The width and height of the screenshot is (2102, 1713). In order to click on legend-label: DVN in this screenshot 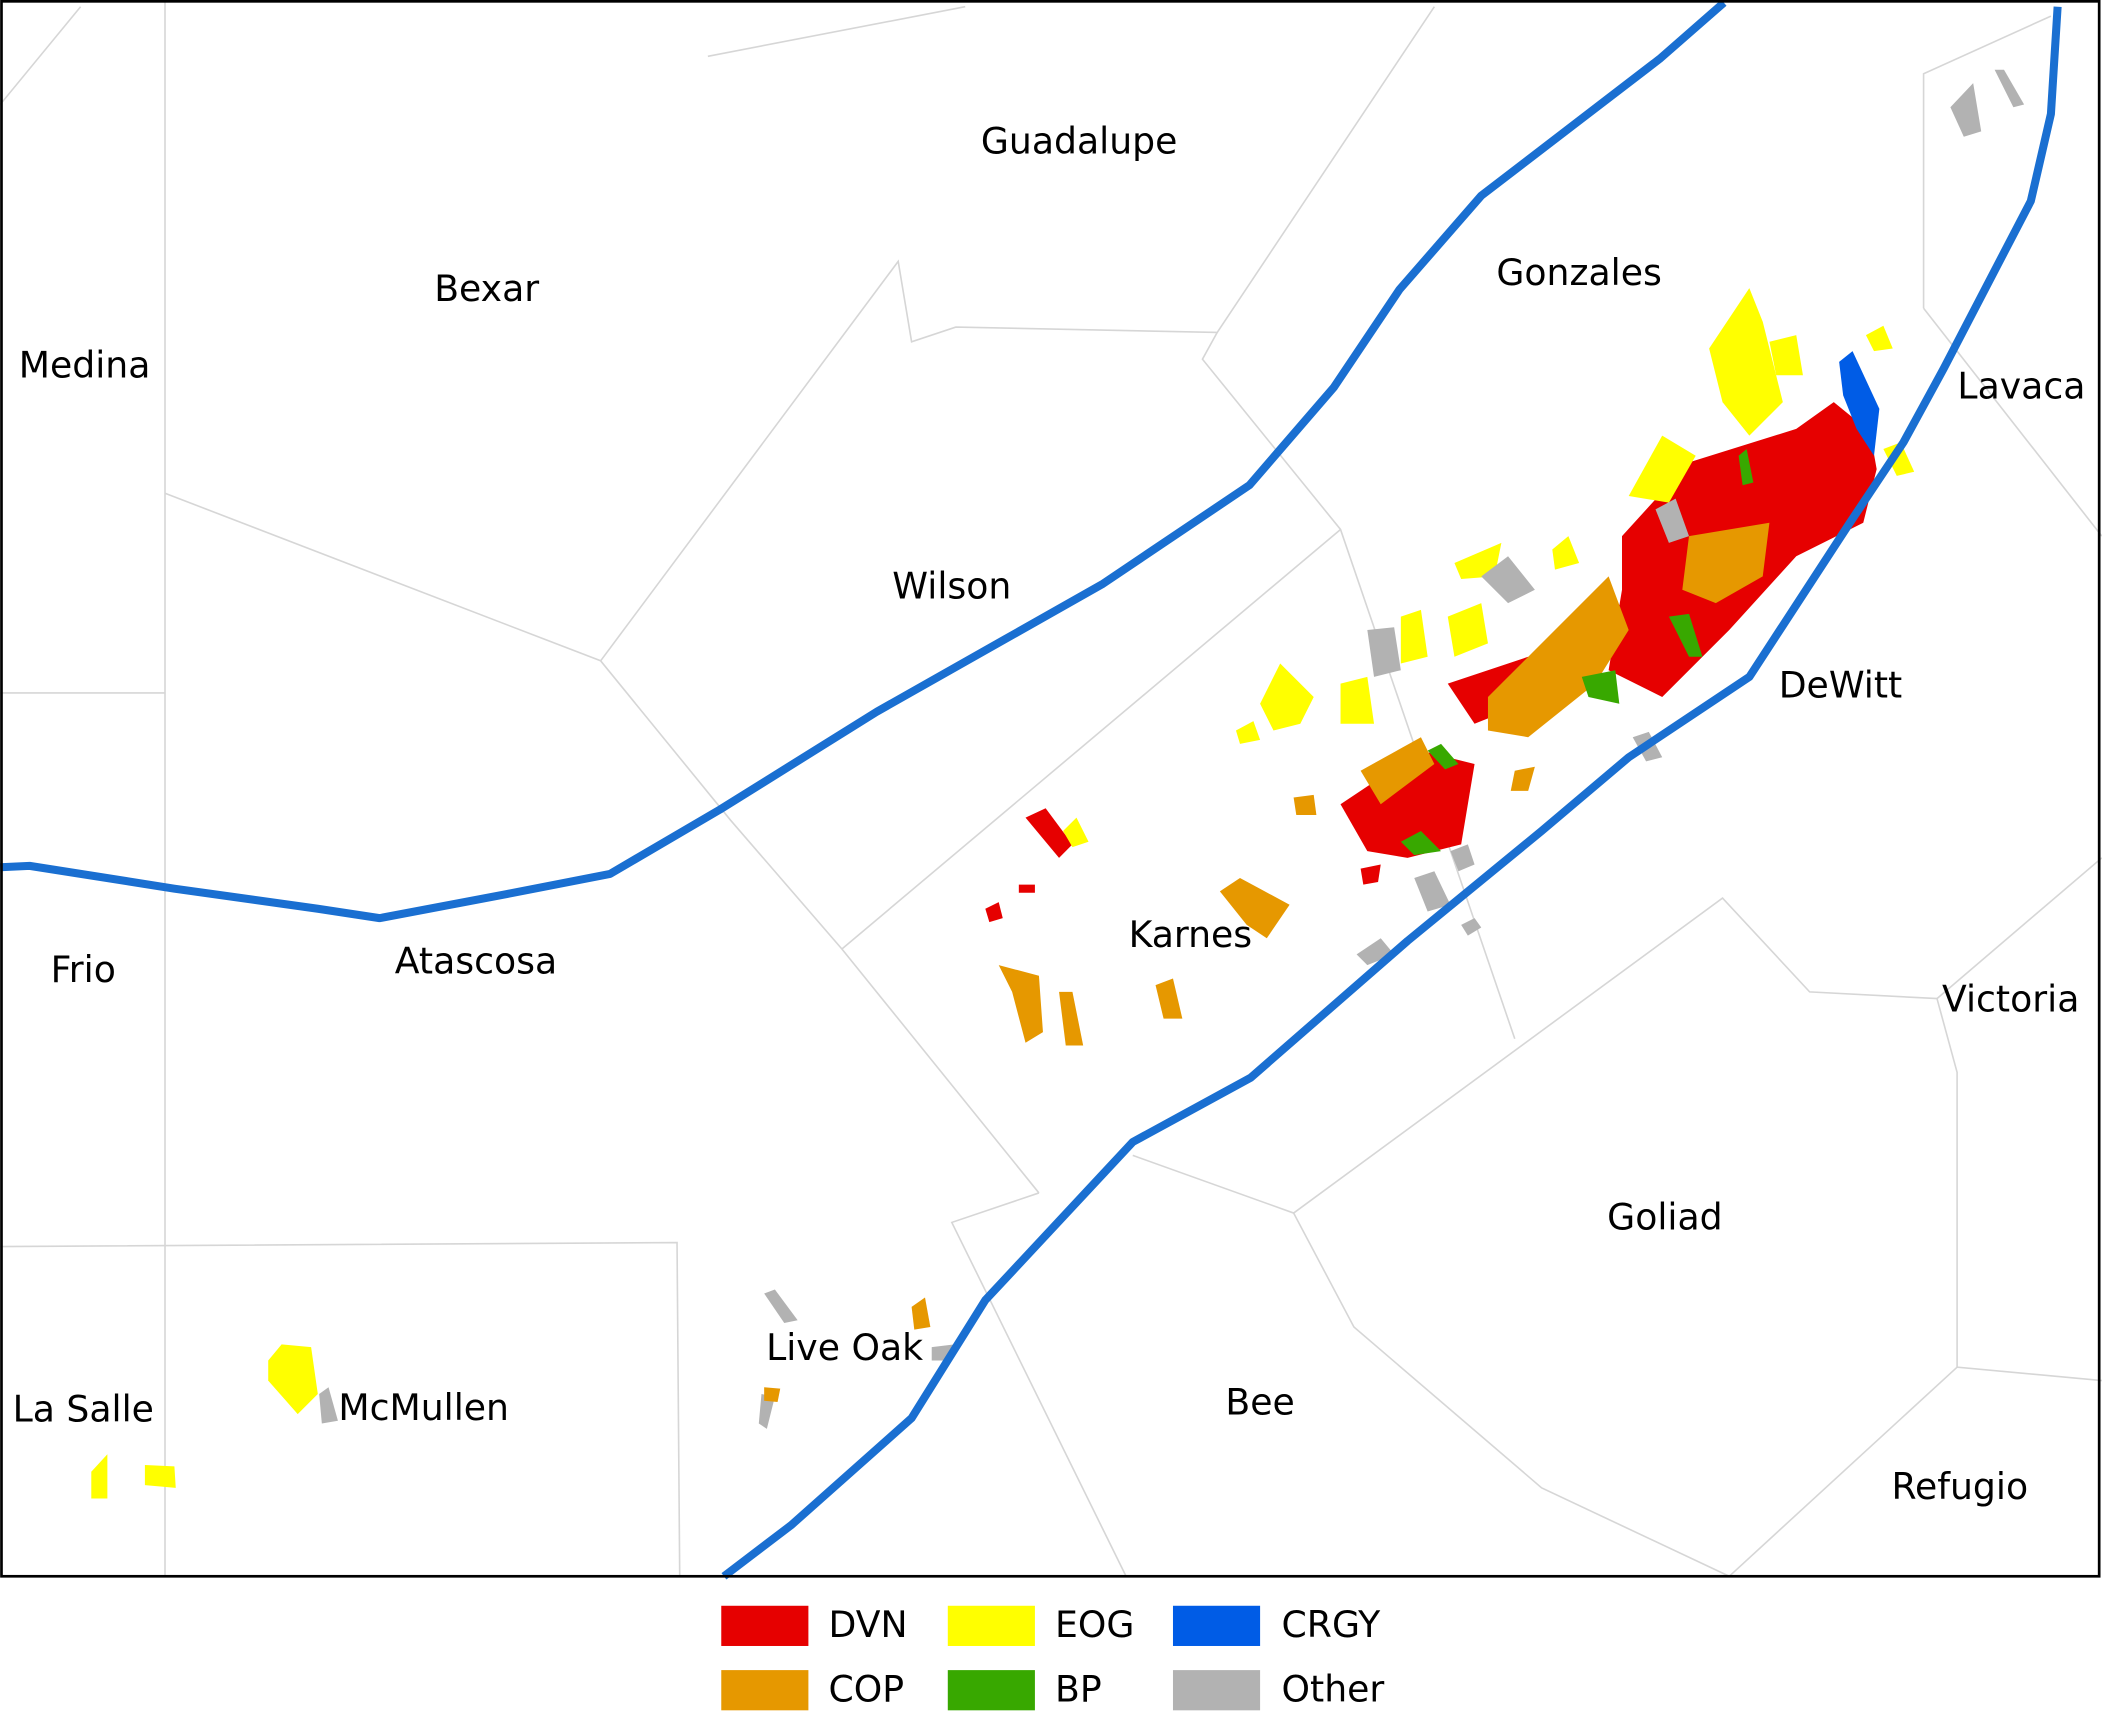, I will do `click(867, 1624)`.